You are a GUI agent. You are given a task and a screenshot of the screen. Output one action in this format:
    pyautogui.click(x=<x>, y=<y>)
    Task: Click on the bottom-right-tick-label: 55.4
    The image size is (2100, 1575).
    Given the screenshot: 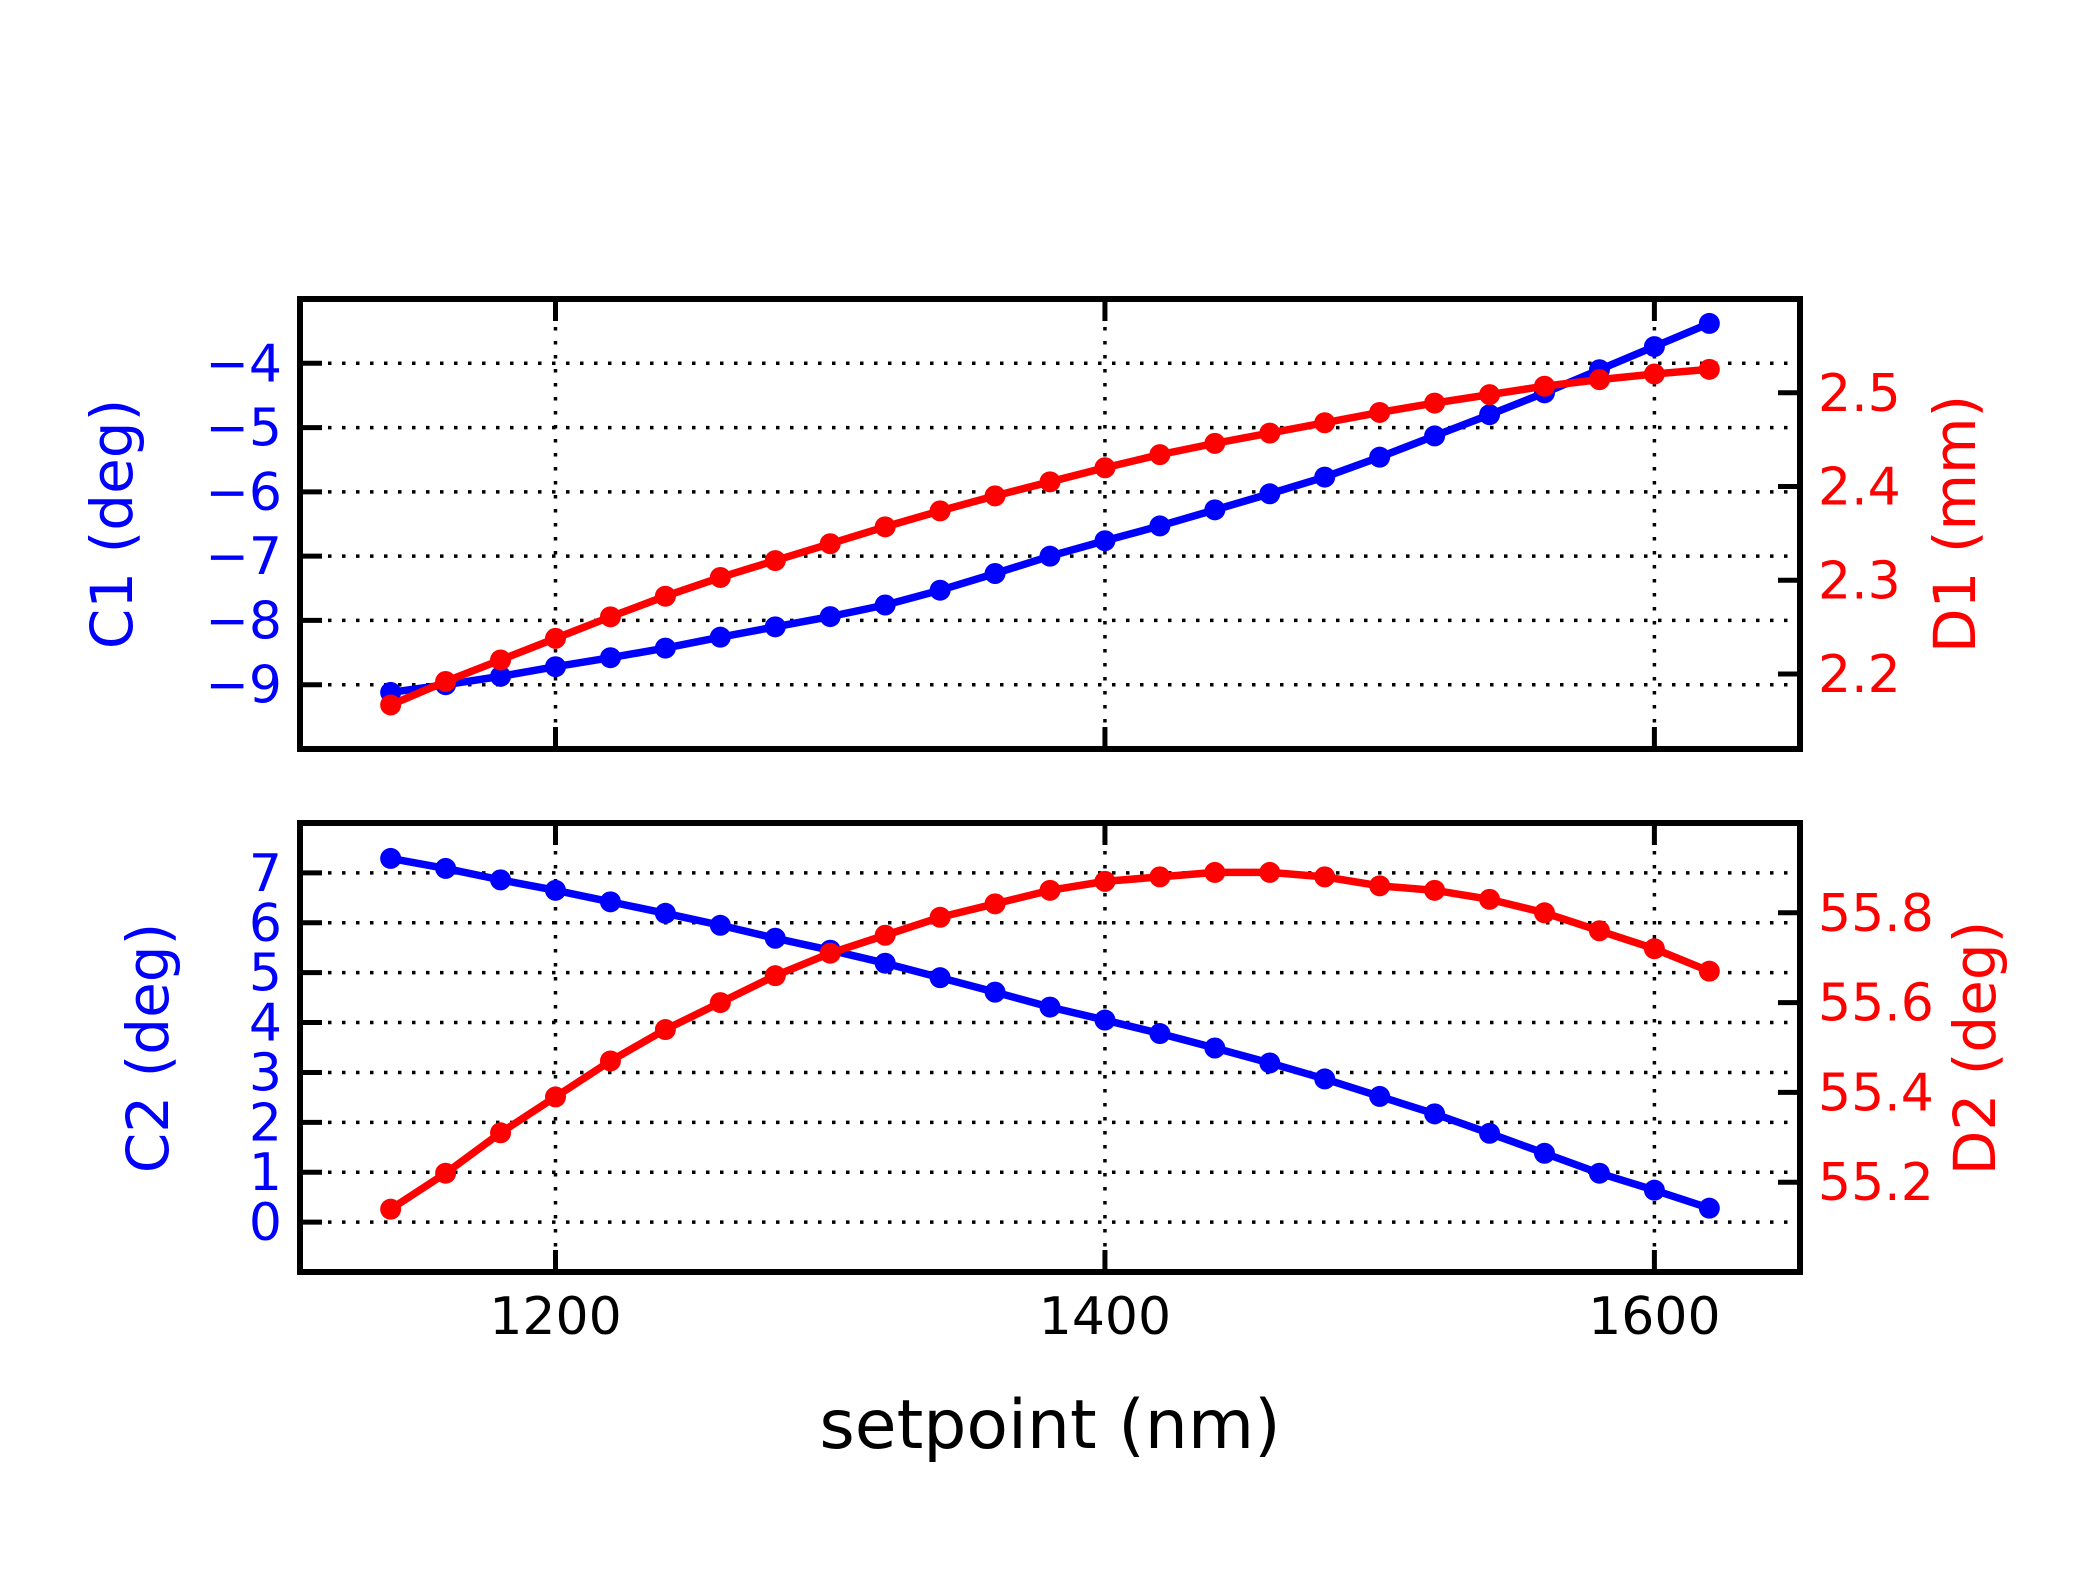 What is the action you would take?
    pyautogui.click(x=1876, y=1093)
    